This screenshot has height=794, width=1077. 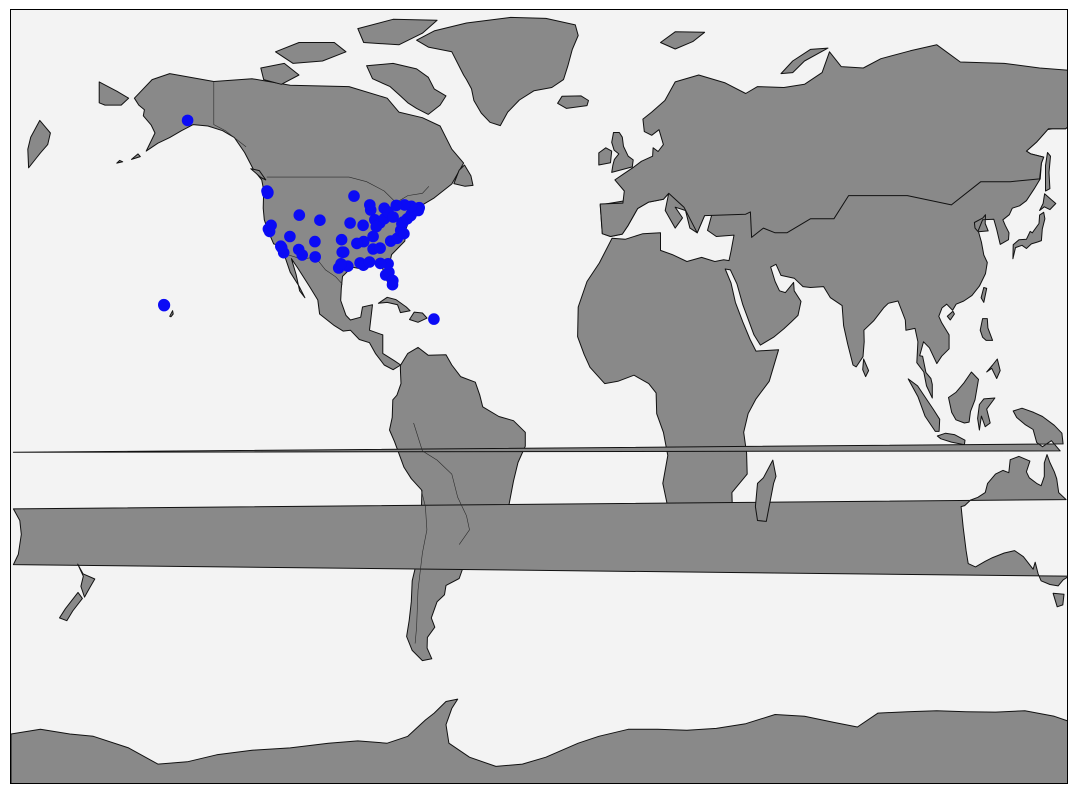 I want to click on baffin-island, so click(x=406, y=88).